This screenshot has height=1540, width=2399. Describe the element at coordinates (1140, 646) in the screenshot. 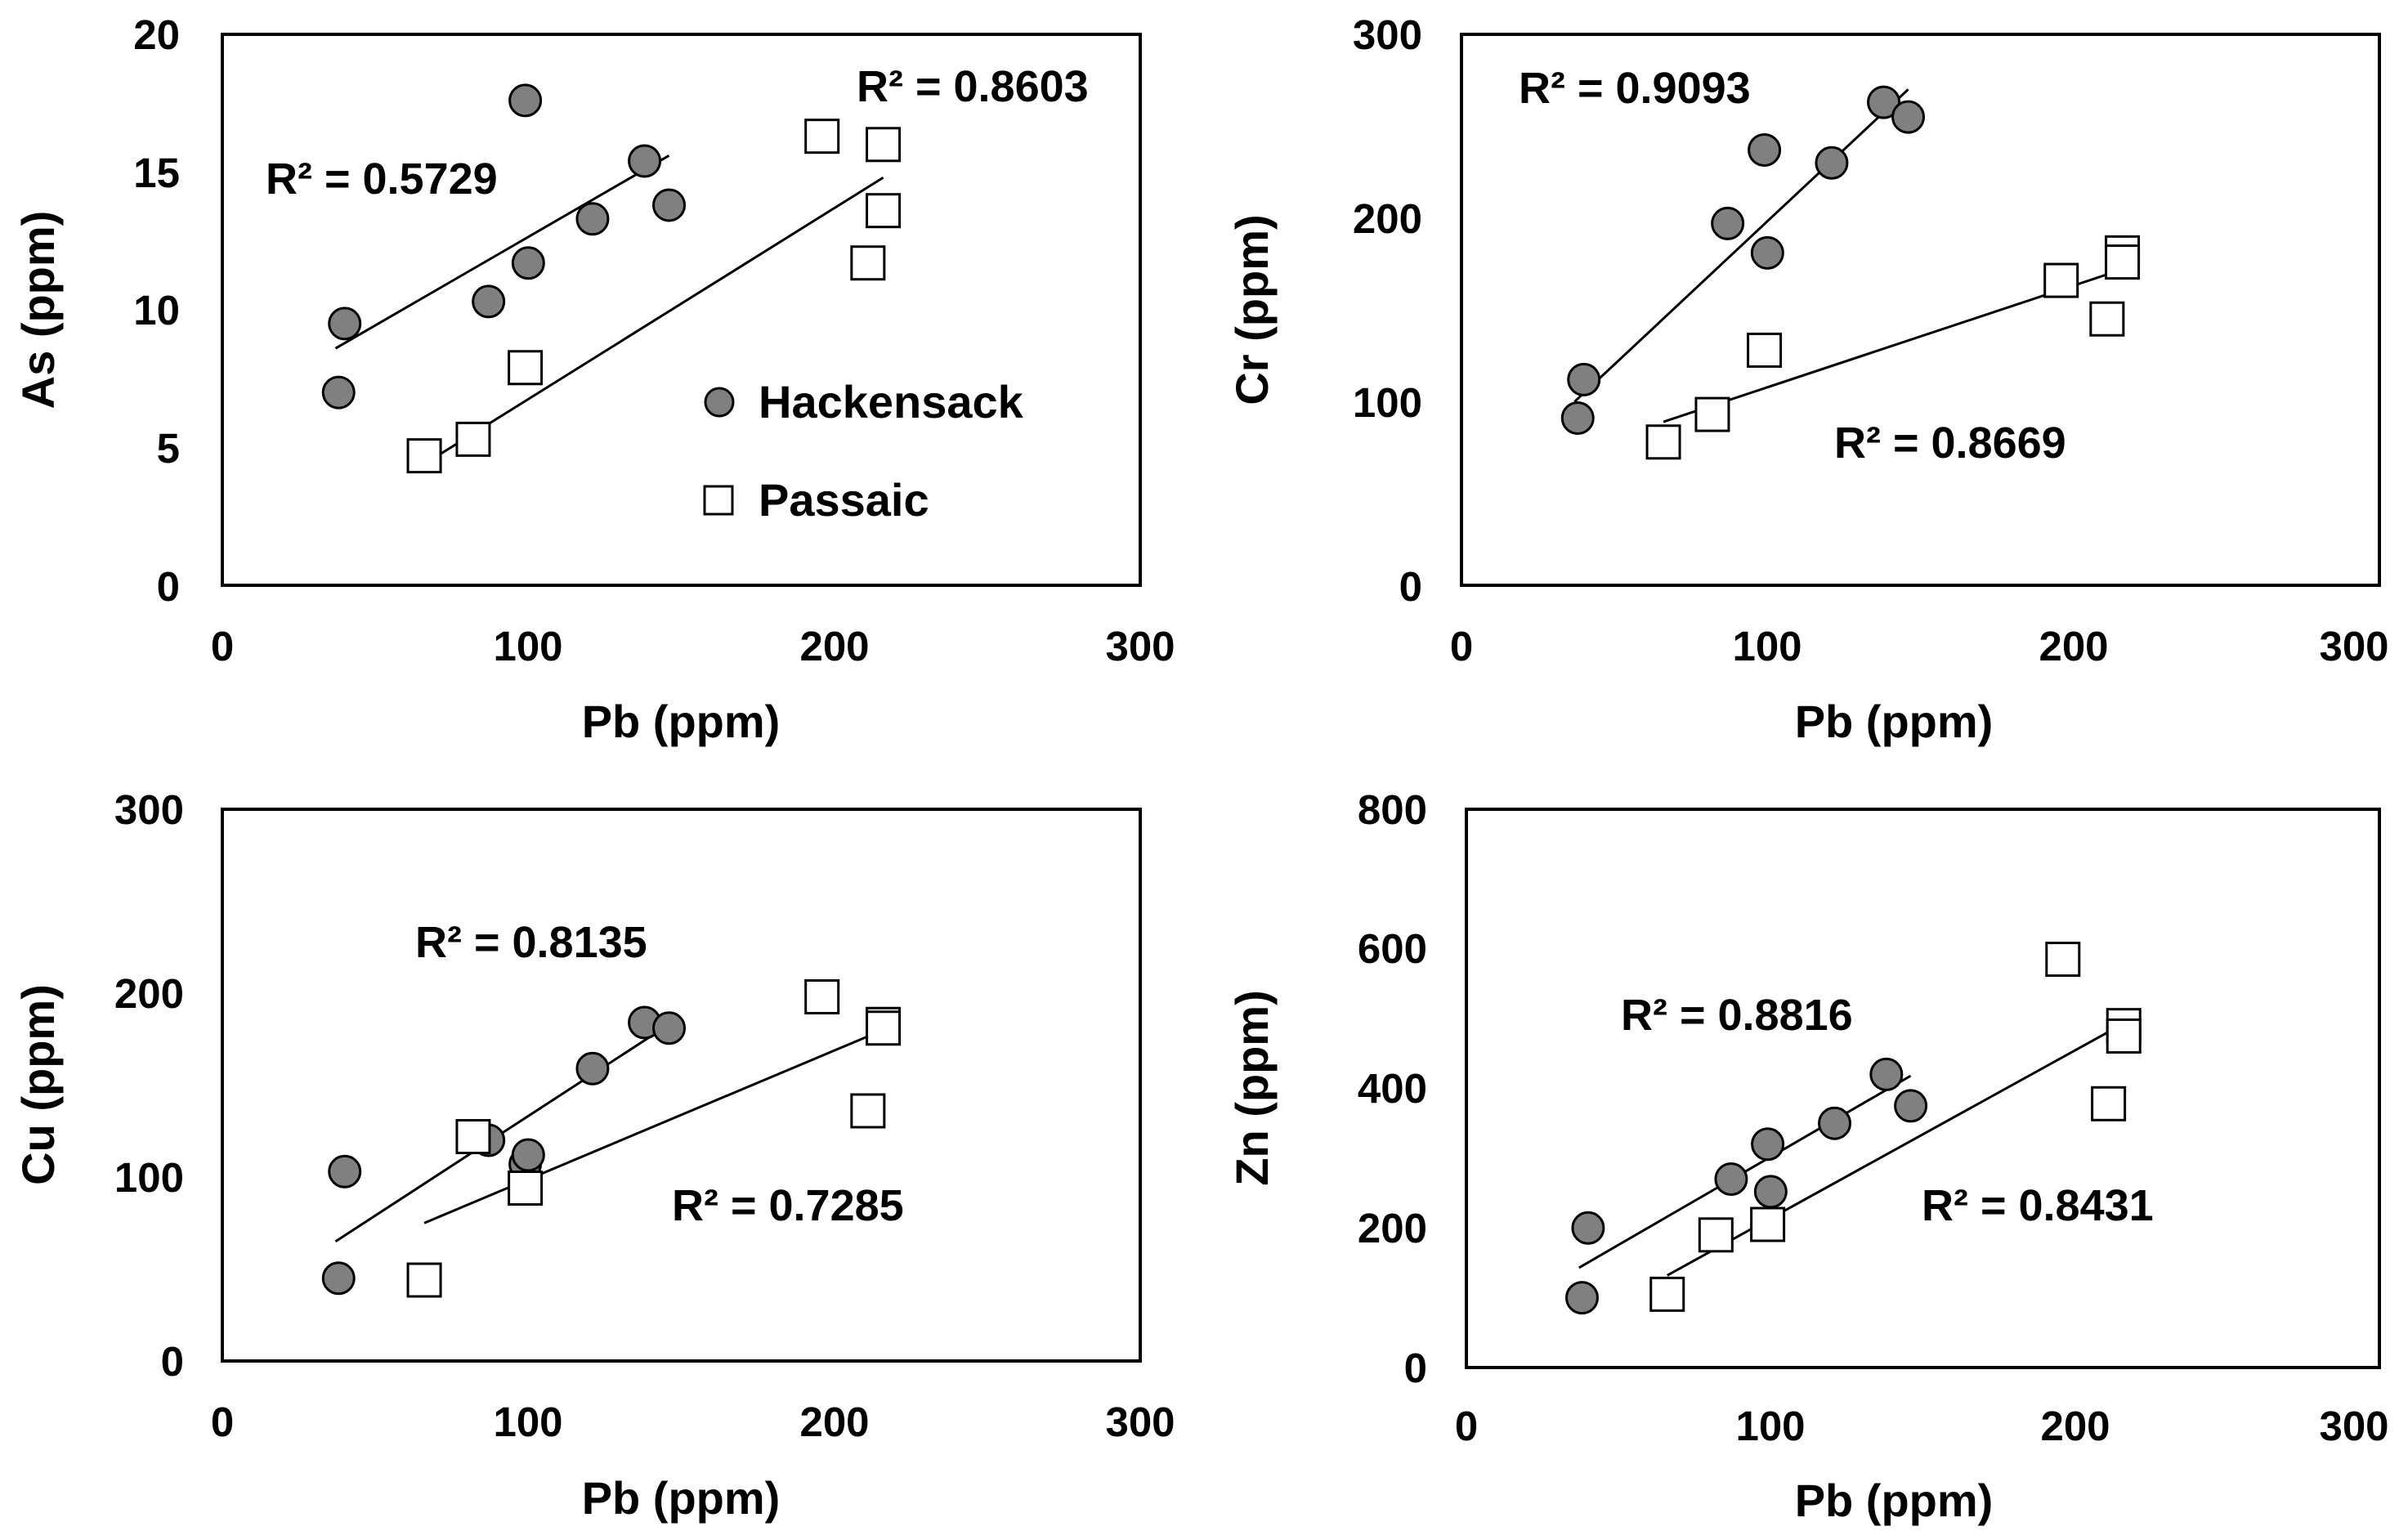

I see `xtick-as-300: 300` at that location.